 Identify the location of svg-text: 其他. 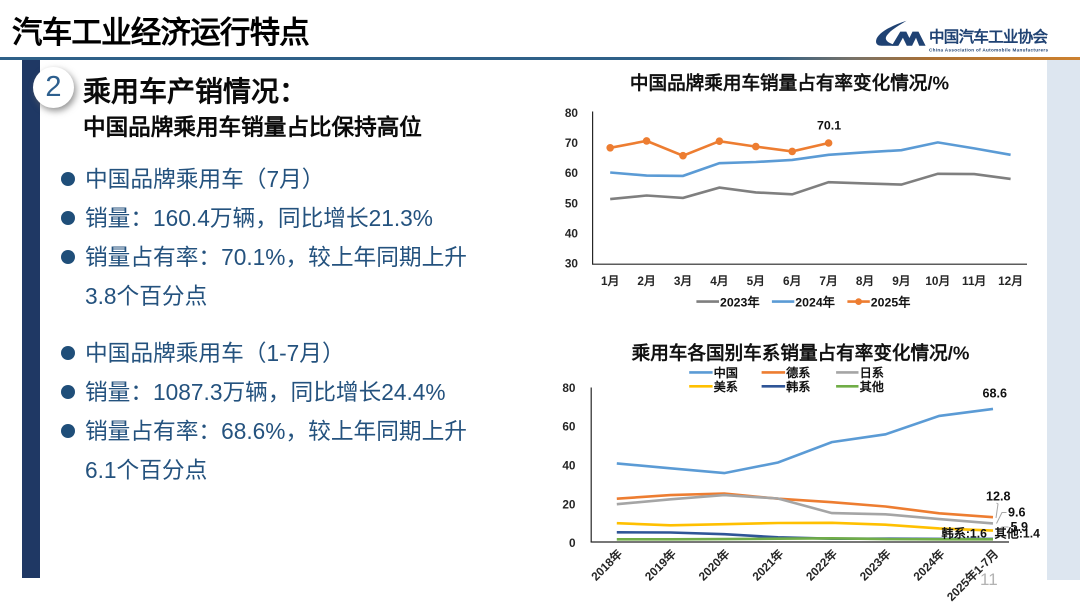
(872, 386).